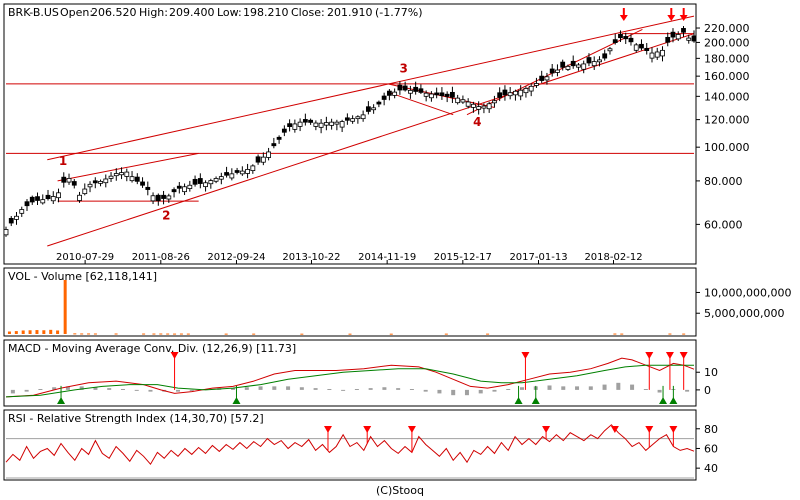 This screenshot has width=800, height=500. I want to click on price-y-tick-label: 160.000, so click(727, 76).